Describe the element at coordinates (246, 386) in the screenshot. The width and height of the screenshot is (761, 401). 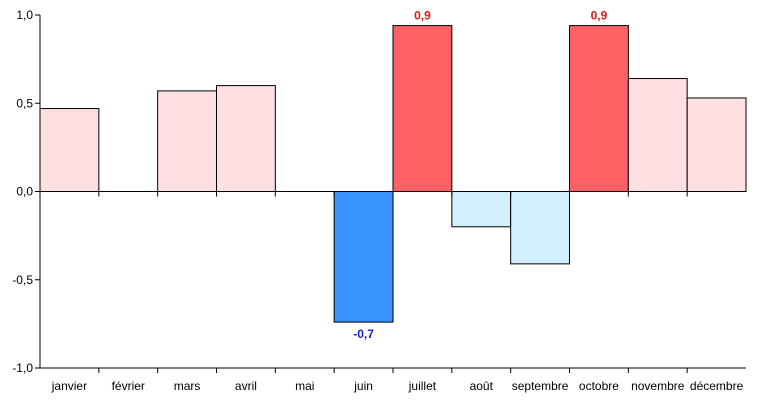
I see `x-tick-label: avril` at that location.